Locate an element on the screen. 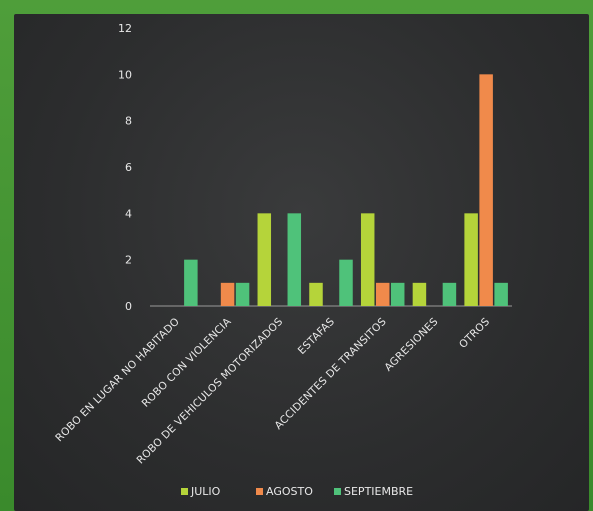  category-label: OTROS is located at coordinates (474, 333).